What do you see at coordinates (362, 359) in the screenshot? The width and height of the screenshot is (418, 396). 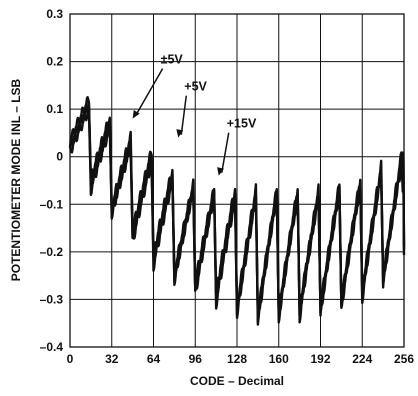 I see `x-tick-label: 224` at bounding box center [362, 359].